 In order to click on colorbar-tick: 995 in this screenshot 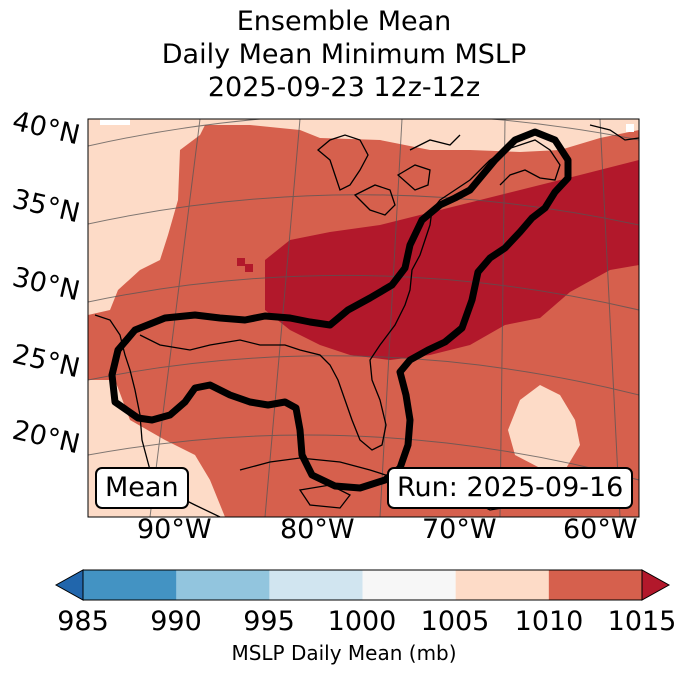, I will do `click(269, 621)`.